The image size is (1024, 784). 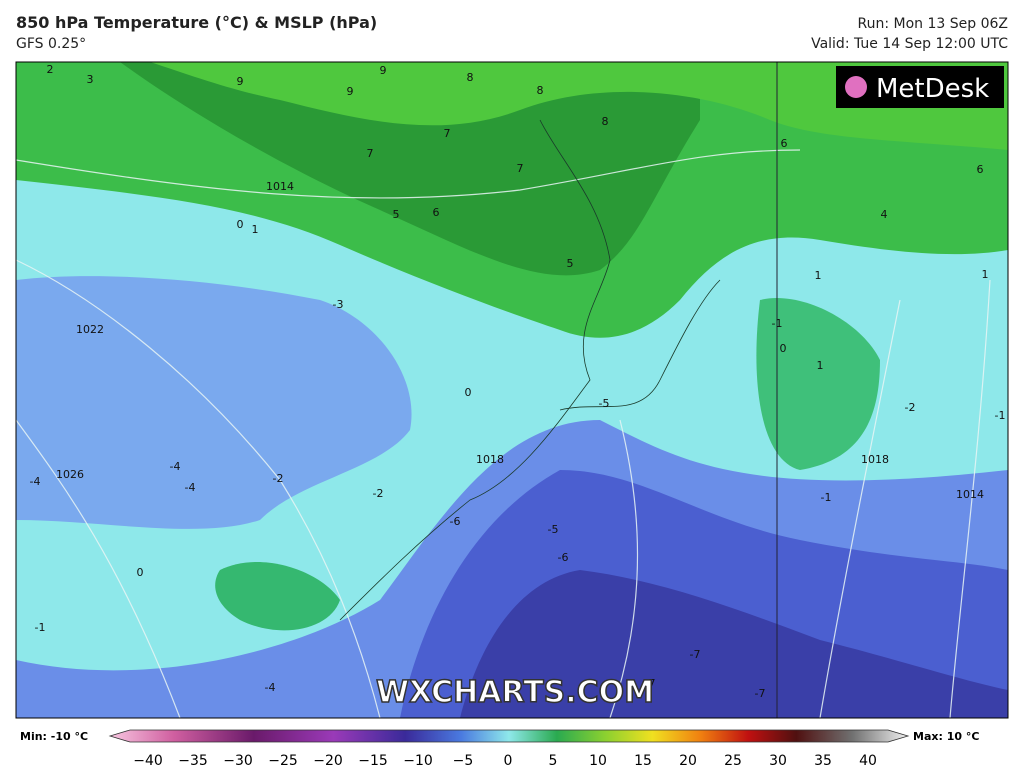 What do you see at coordinates (214, 402) in the screenshot?
I see `blue-zone` at bounding box center [214, 402].